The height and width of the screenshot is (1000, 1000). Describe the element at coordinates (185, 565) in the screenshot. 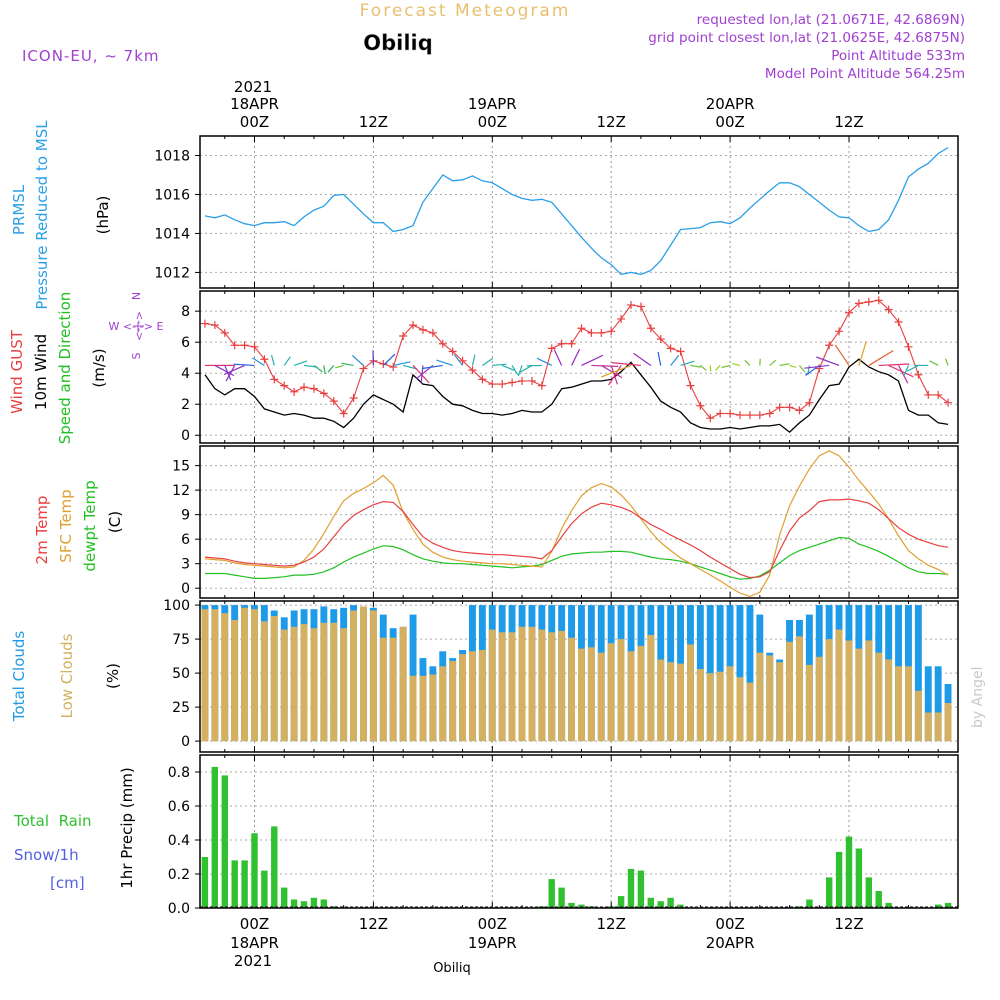

I see `y-tick-label: 3` at that location.